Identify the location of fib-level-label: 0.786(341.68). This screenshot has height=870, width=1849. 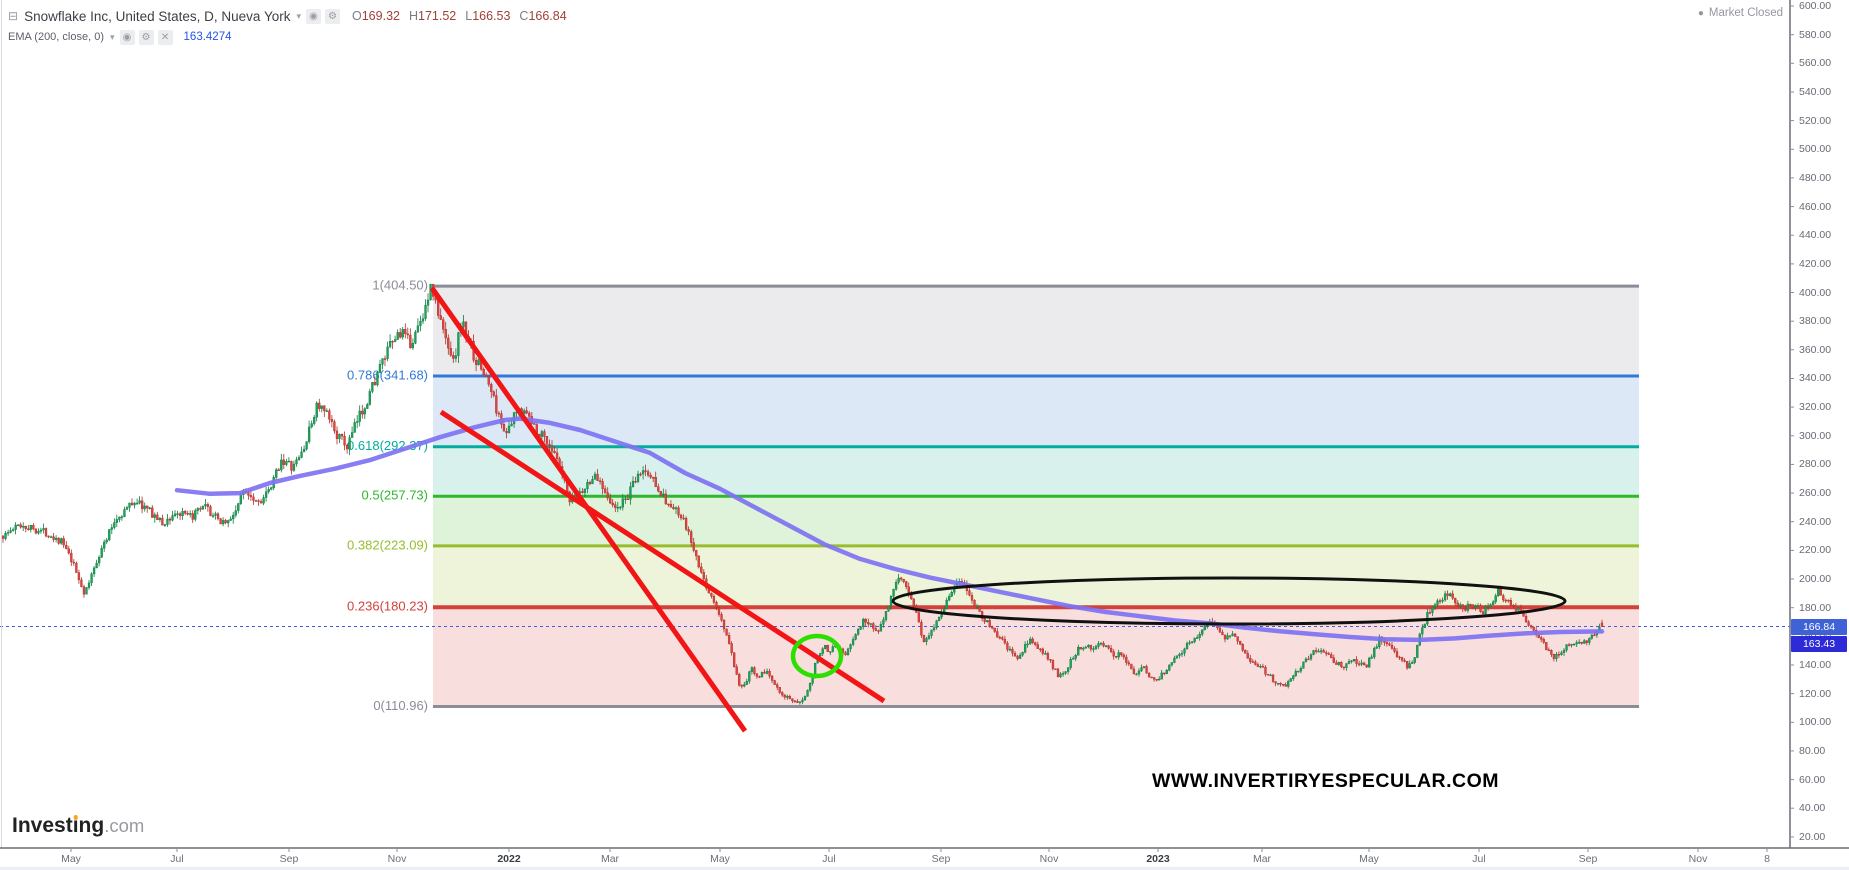
(387, 374).